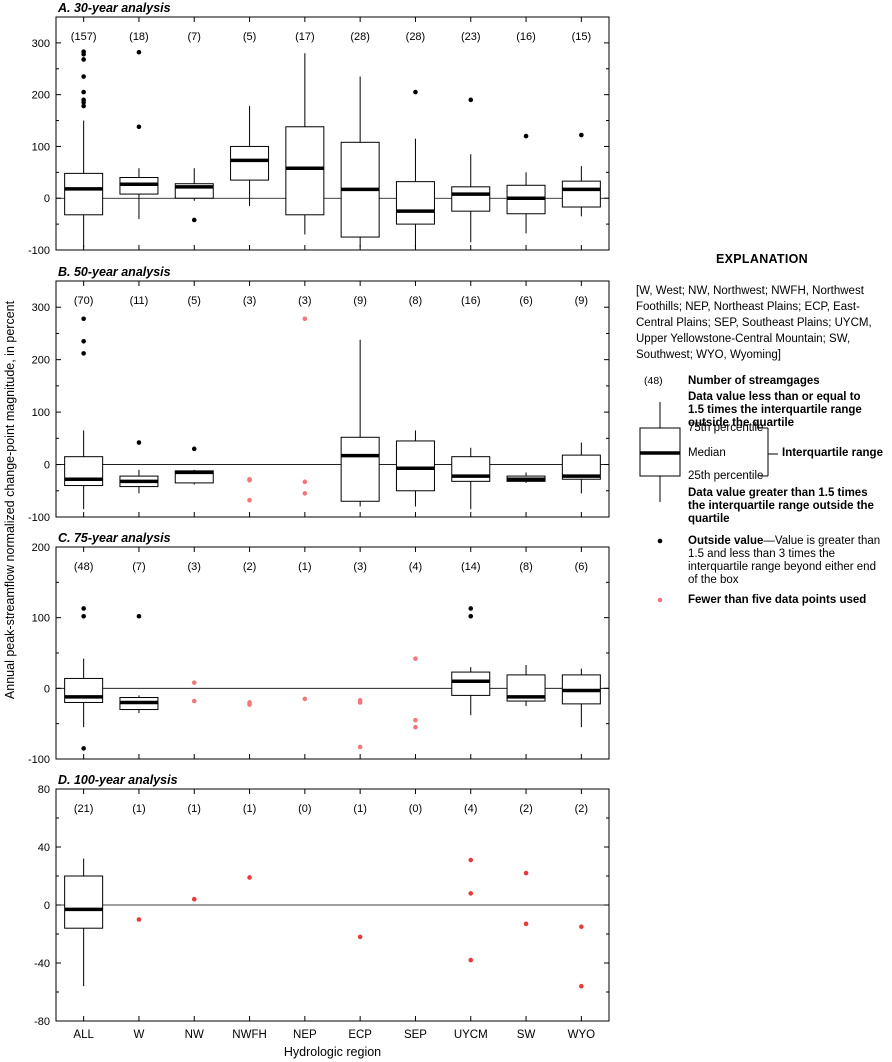 The width and height of the screenshot is (892, 1062). What do you see at coordinates (114, 538) in the screenshot?
I see `panel-title: C. 75-year analysis` at bounding box center [114, 538].